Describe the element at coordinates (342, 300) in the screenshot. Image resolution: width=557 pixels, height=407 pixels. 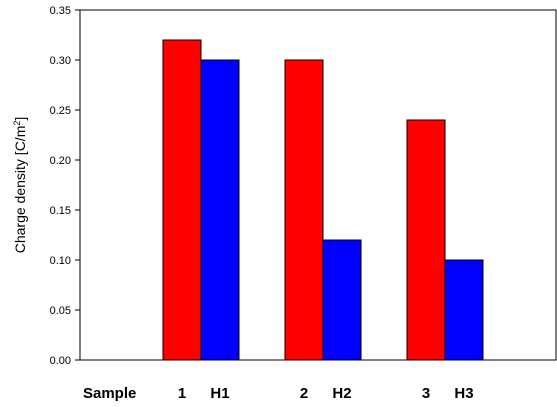
I see `bar-h2` at that location.